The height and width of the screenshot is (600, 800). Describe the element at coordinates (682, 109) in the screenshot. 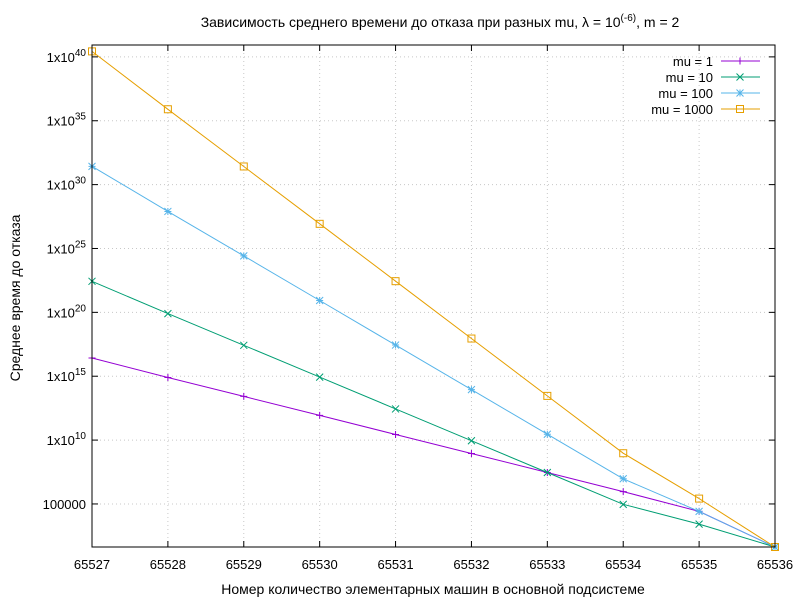

I see `legend-label: mu = 1000` at that location.